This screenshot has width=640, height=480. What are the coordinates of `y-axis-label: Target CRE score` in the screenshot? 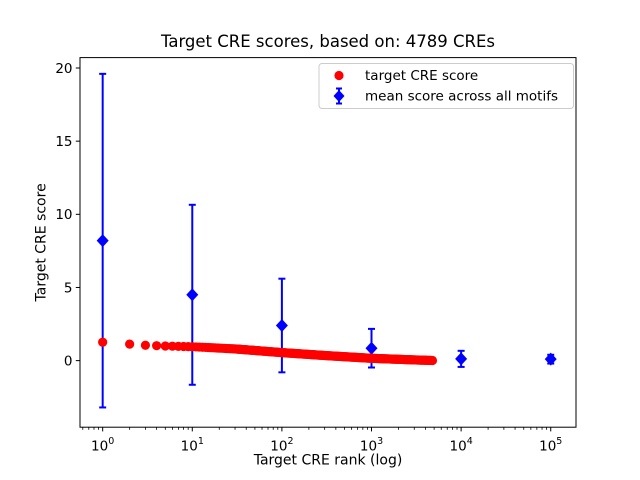 It's located at (42, 242).